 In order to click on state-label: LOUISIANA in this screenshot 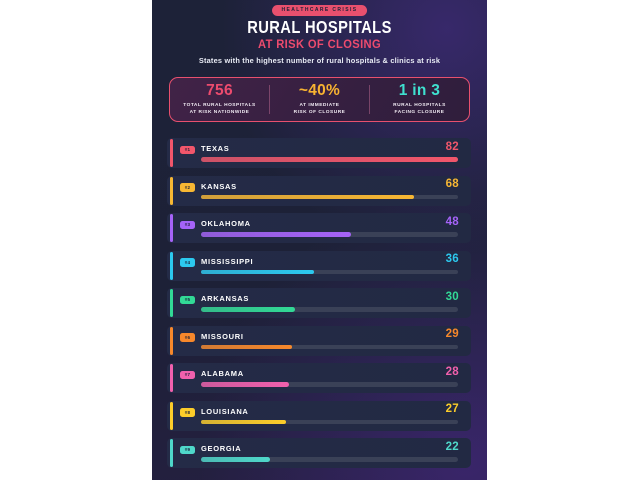, I will do `click(225, 411)`.